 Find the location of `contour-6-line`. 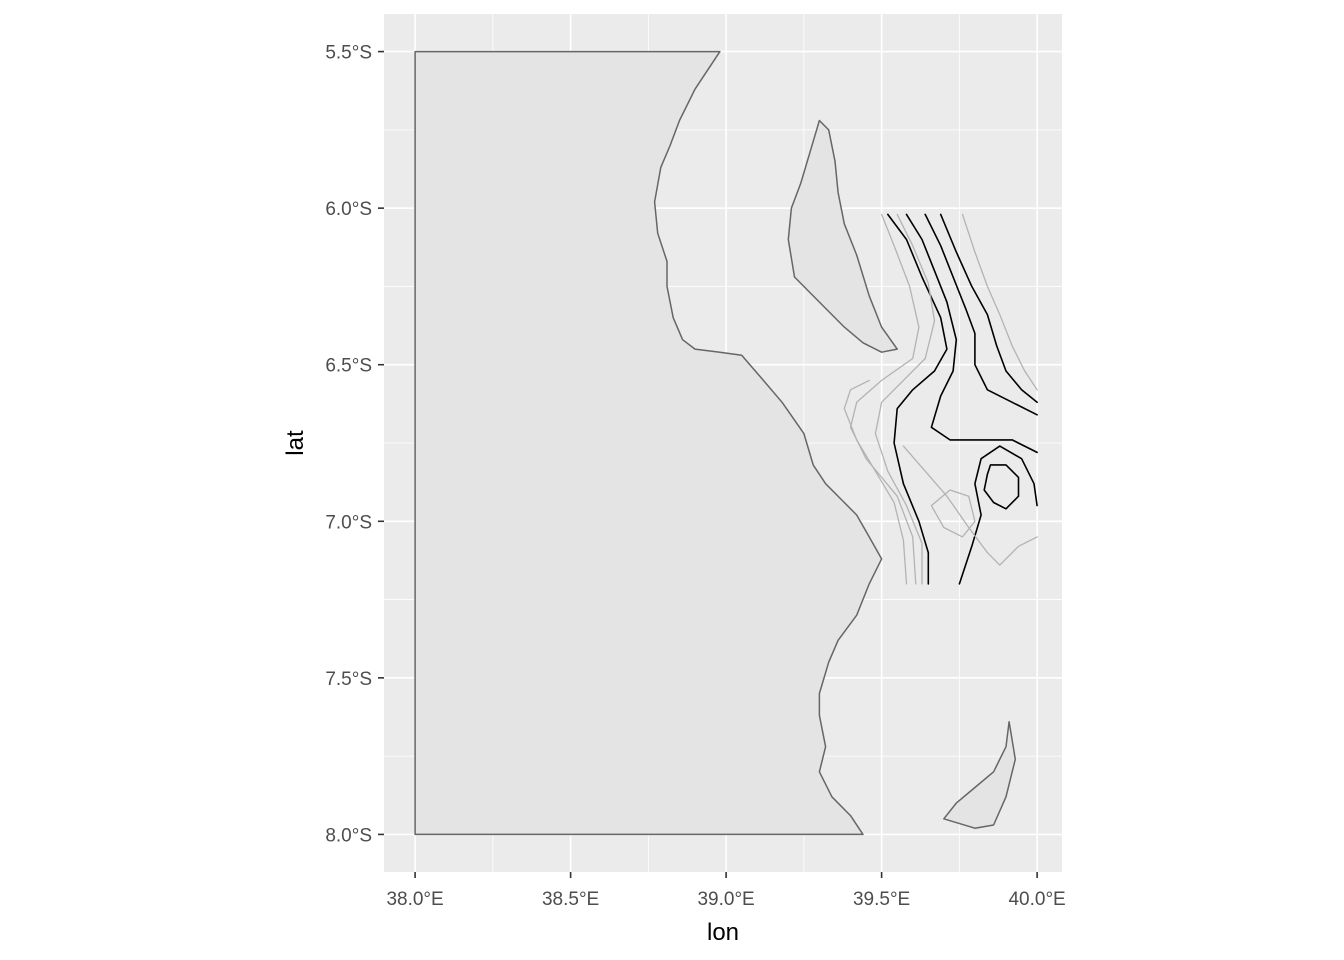

contour-6-line is located at coordinates (1001, 487).